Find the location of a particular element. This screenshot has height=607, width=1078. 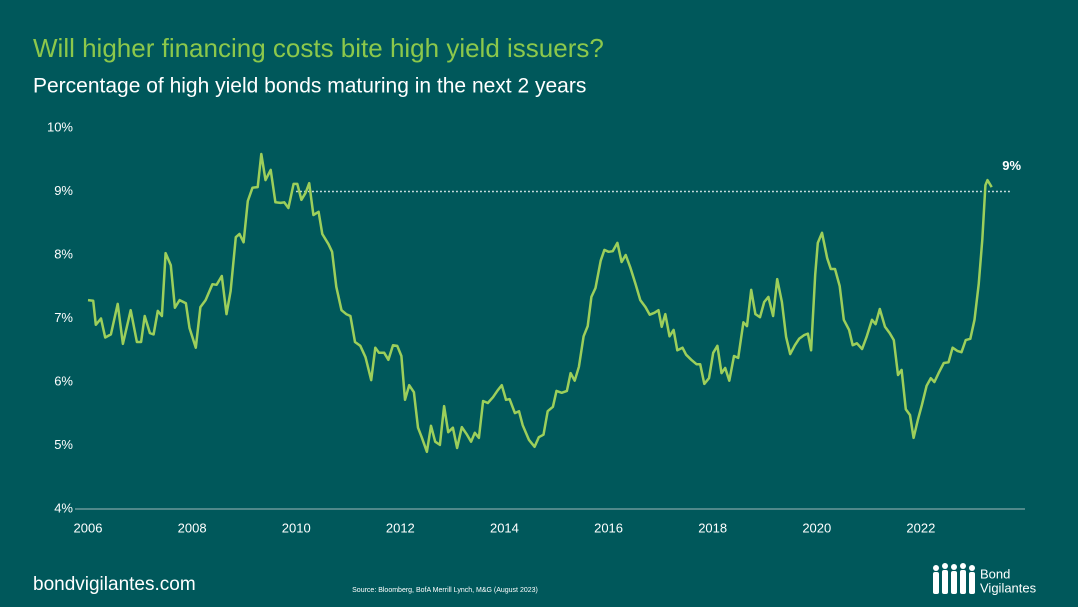

x-tick-label: 2020 is located at coordinates (816, 527).